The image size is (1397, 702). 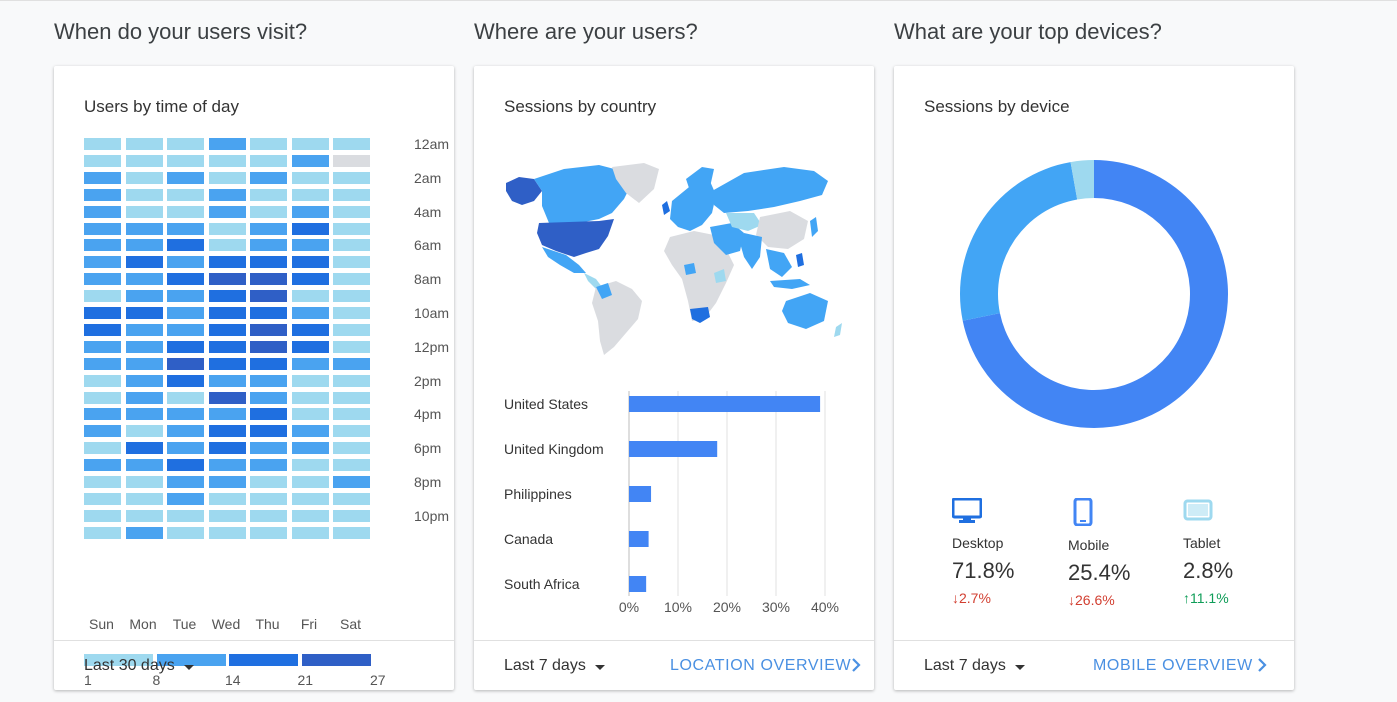 What do you see at coordinates (554, 666) in the screenshot?
I see `date-range-dropdown: Last 7 days` at bounding box center [554, 666].